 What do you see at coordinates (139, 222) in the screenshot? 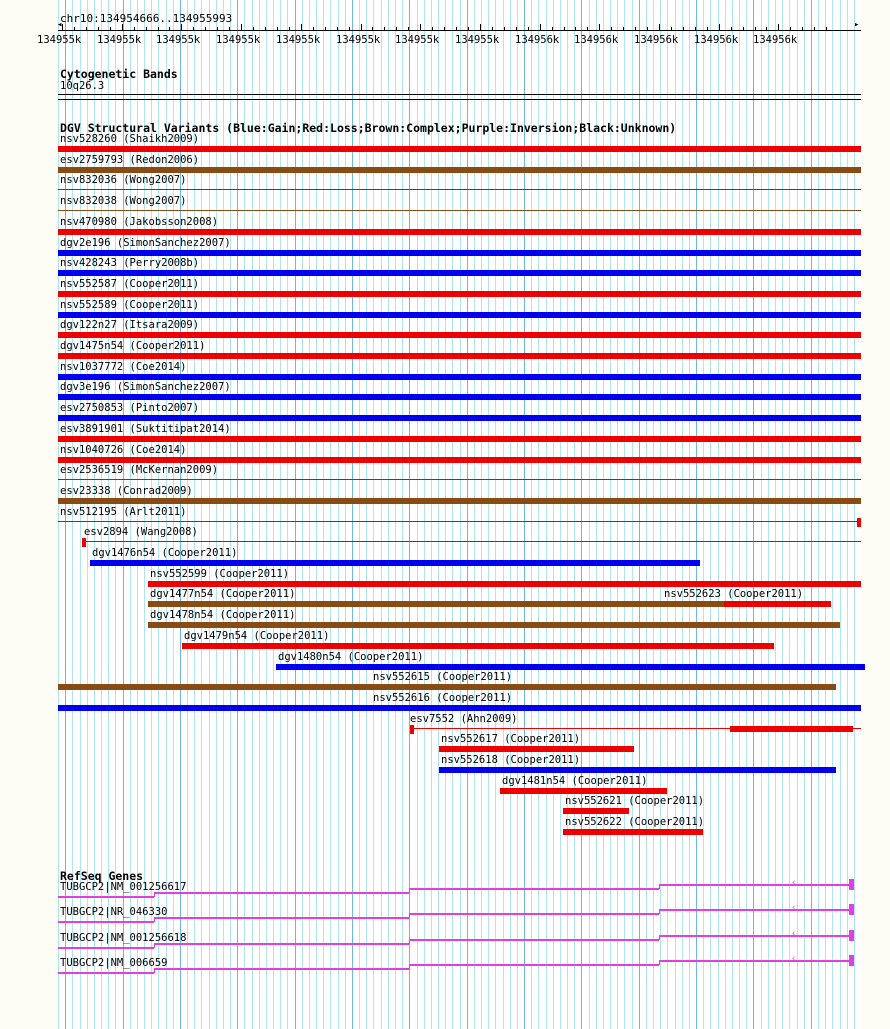
I see `variant-label: nsv470980 (Jakobsson2008)` at bounding box center [139, 222].